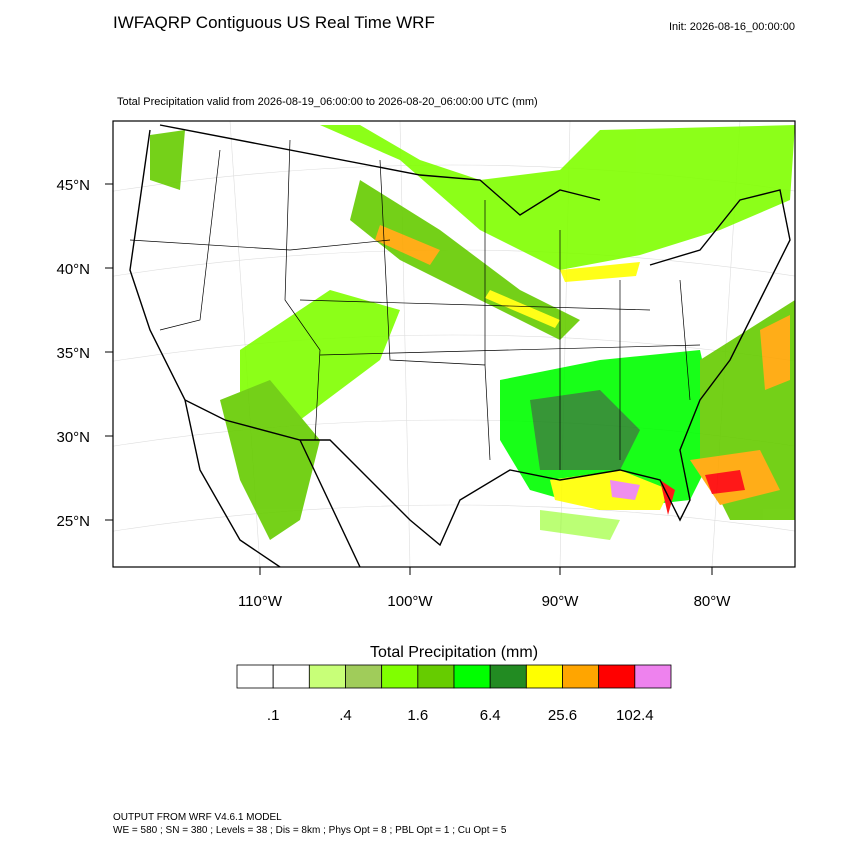  Describe the element at coordinates (273, 715) in the screenshot. I see `colorbar-label: .1` at that location.